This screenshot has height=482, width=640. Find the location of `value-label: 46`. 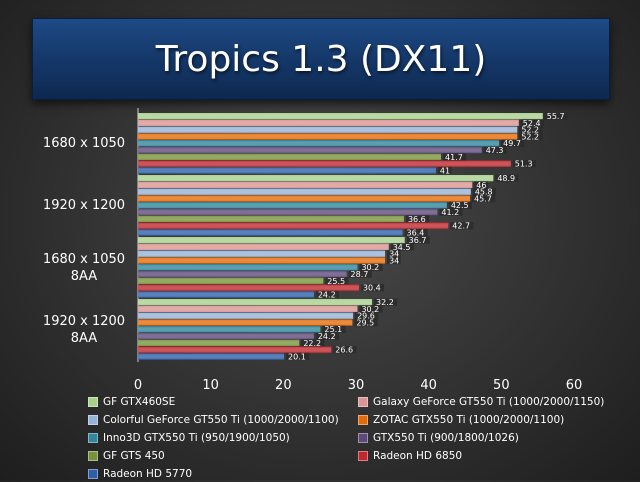

value-label: 46 is located at coordinates (481, 185).